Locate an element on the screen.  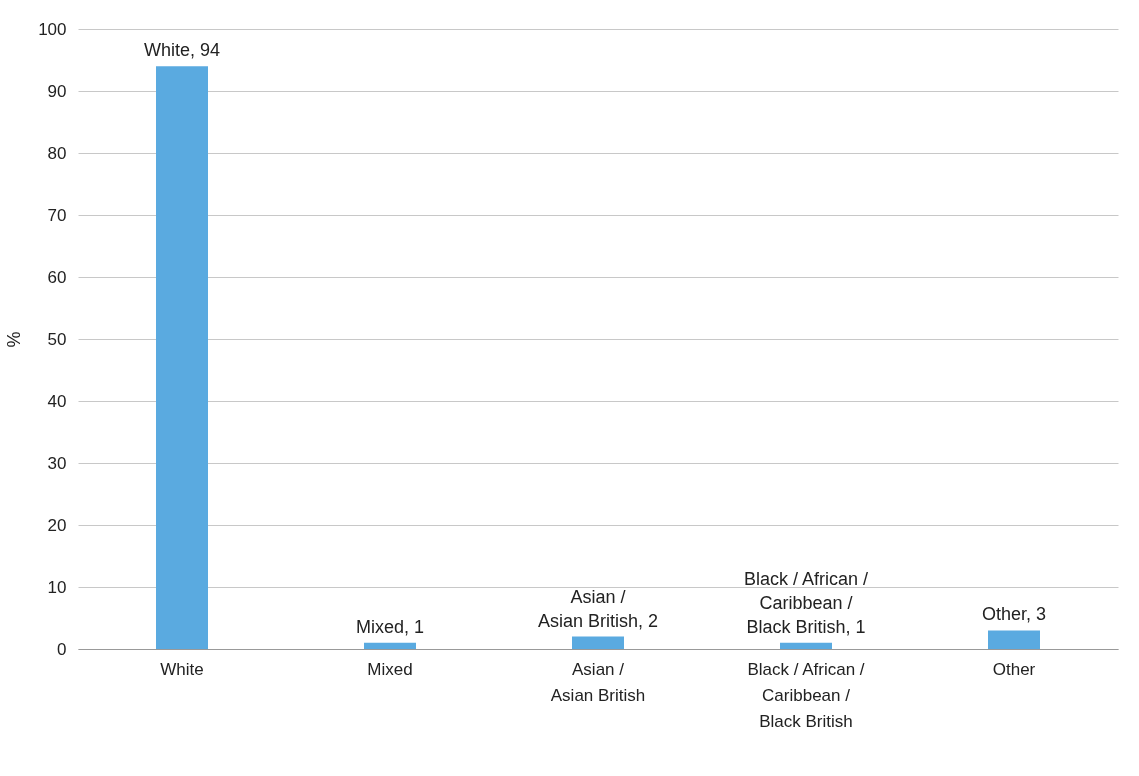
x-tick-label: Mixed is located at coordinates (390, 669).